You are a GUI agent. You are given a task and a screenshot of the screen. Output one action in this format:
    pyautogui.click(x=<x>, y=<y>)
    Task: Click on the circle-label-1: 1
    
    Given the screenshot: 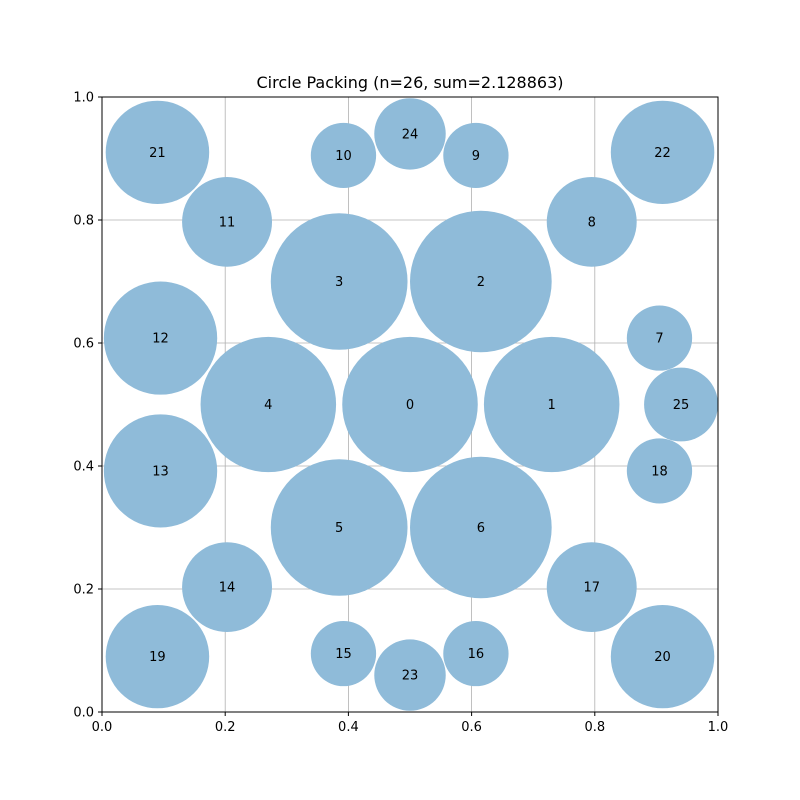 What is the action you would take?
    pyautogui.click(x=552, y=405)
    